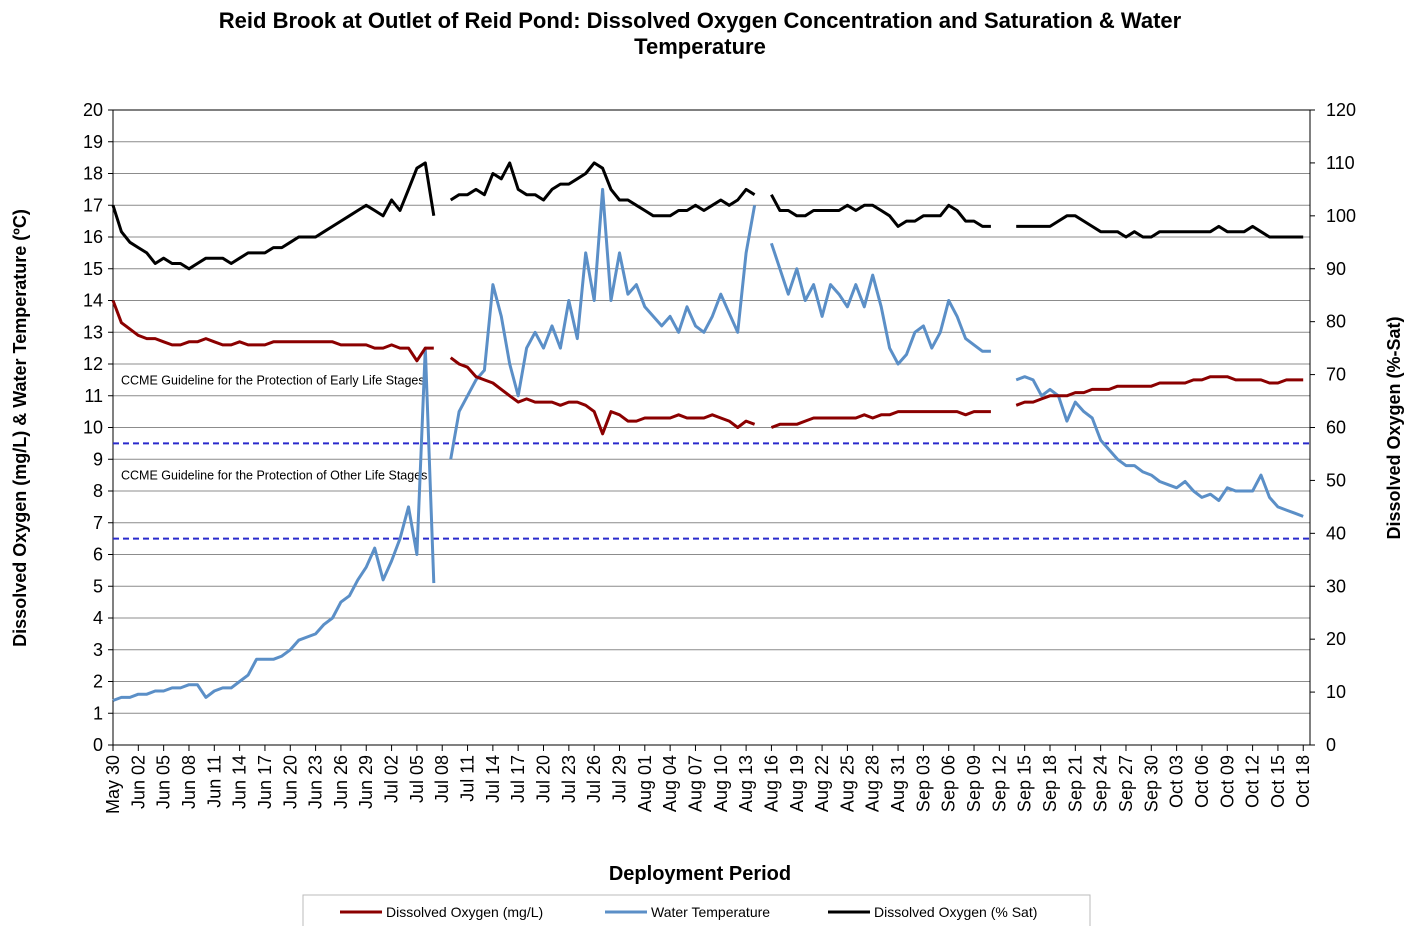 The height and width of the screenshot is (931, 1419). What do you see at coordinates (771, 783) in the screenshot?
I see `x-tick-label: Aug 16` at bounding box center [771, 783].